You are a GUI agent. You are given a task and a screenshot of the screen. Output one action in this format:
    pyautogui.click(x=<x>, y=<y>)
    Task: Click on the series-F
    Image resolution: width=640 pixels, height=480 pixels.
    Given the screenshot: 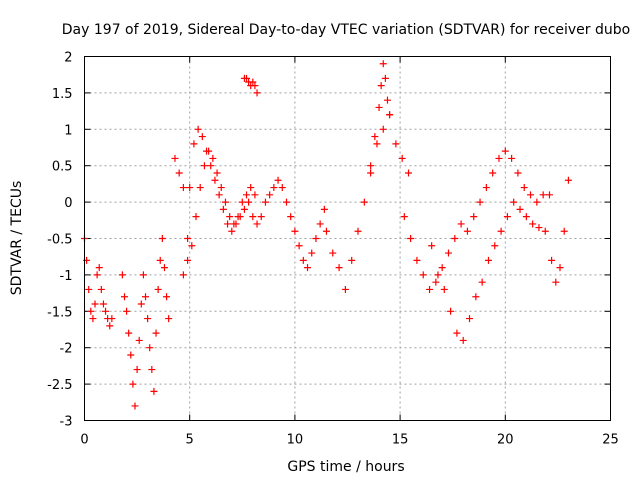 What is the action you would take?
    pyautogui.click(x=367, y=202)
    